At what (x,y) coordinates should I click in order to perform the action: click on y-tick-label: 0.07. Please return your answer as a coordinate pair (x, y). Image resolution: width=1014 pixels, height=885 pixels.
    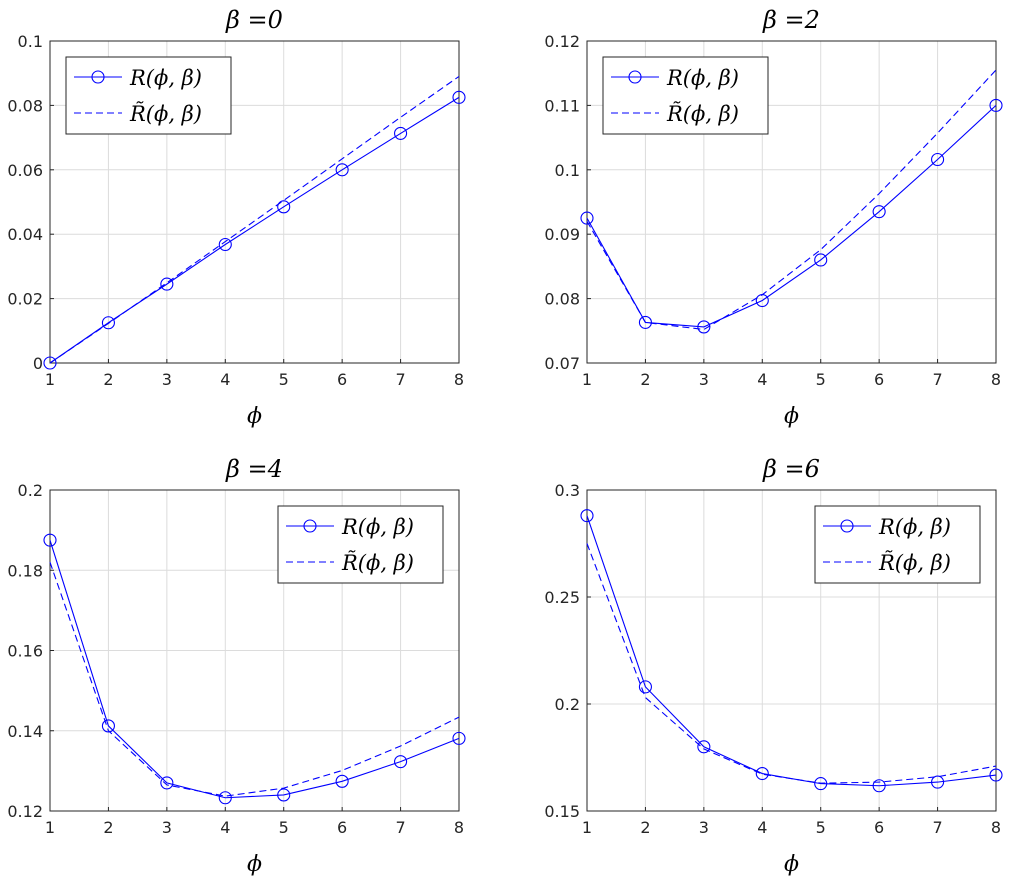
    Looking at the image, I should click on (562, 363).